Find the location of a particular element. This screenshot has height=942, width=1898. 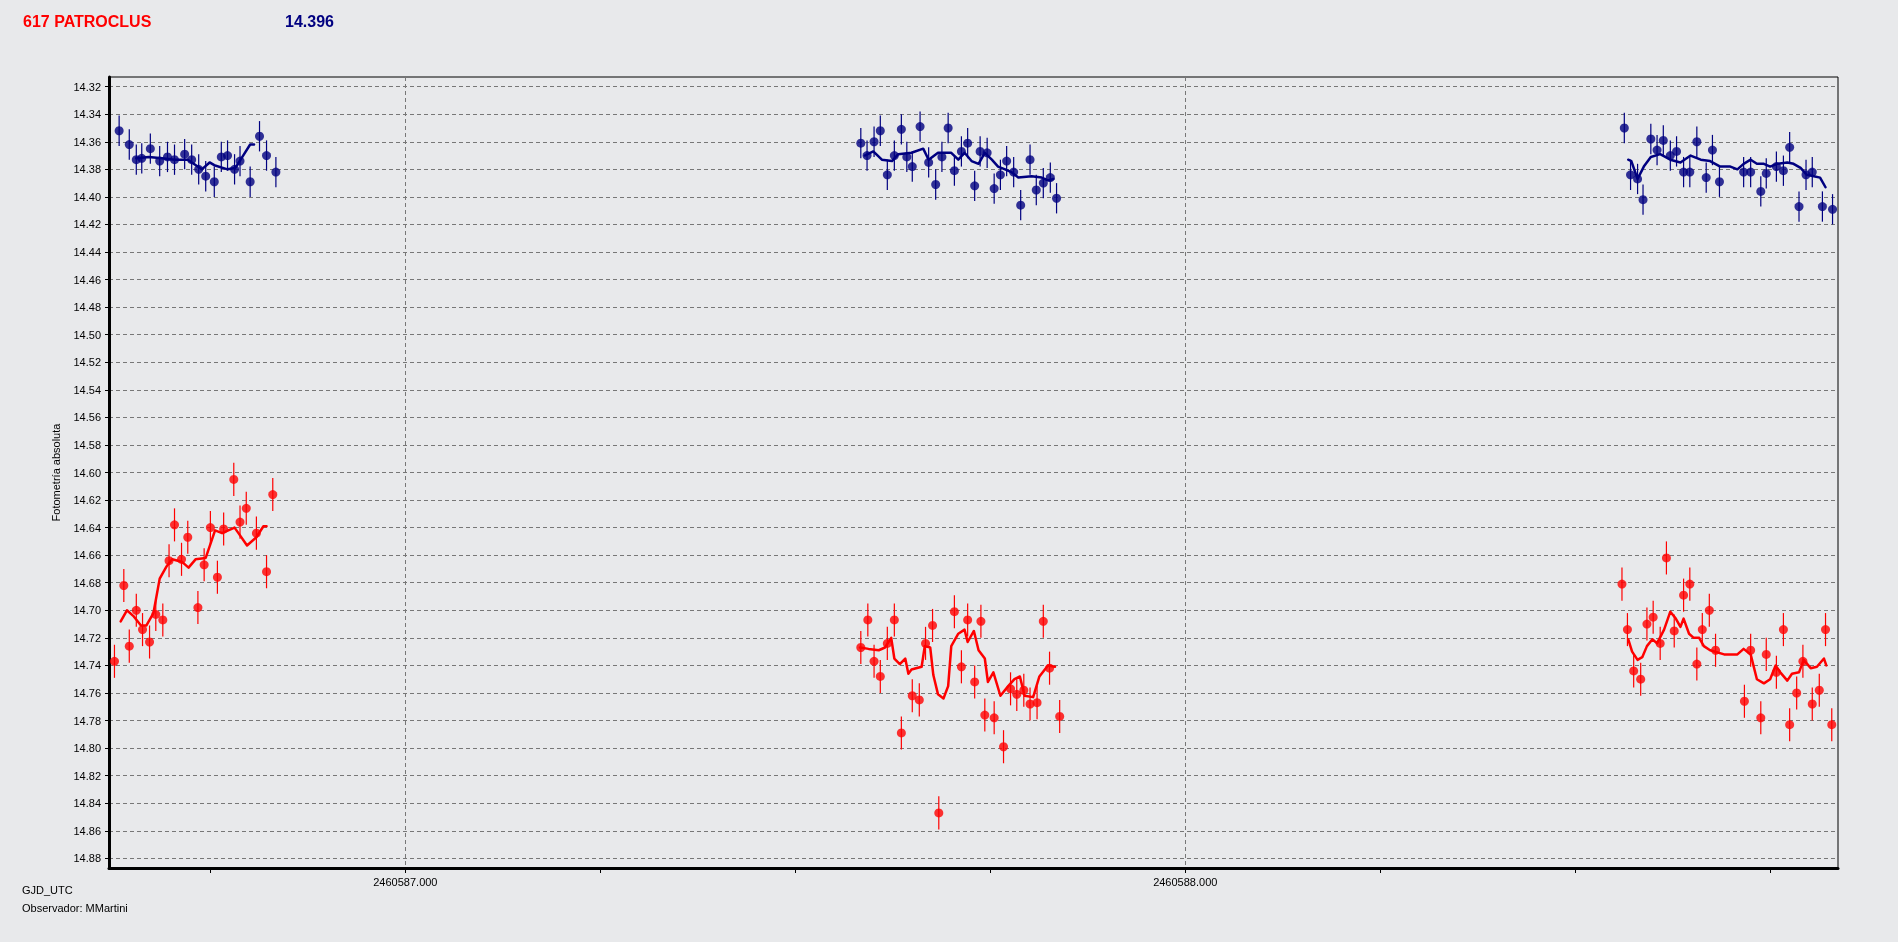

y-tick-label: 14.52 is located at coordinates (87, 362).